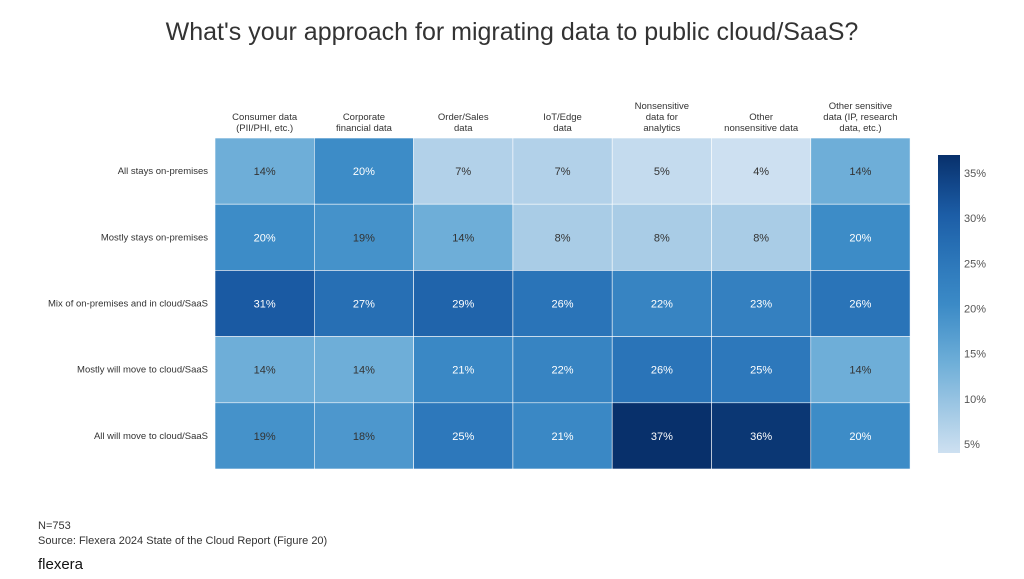 The image size is (1024, 579). I want to click on cell-value-label: 23%, so click(761, 305).